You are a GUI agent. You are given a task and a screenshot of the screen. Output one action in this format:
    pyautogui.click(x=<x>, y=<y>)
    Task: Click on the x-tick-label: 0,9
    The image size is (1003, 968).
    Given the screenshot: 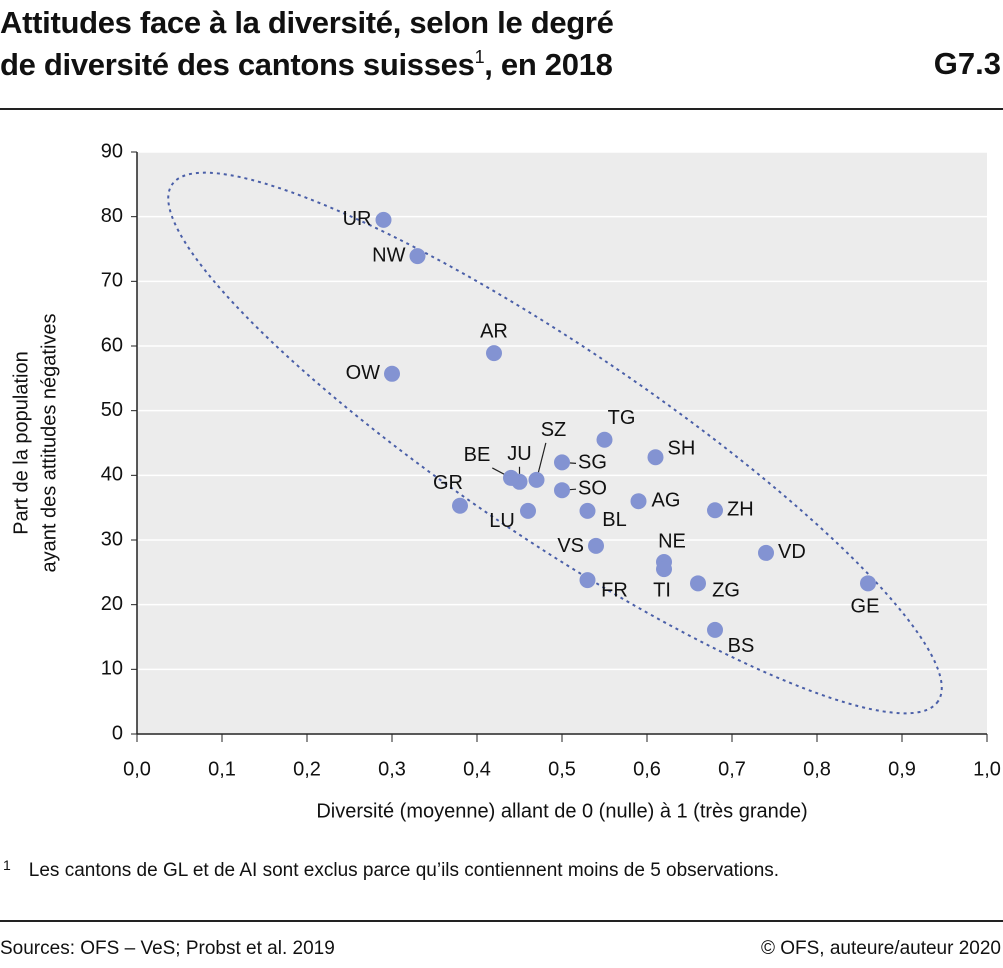 What is the action you would take?
    pyautogui.click(x=902, y=769)
    